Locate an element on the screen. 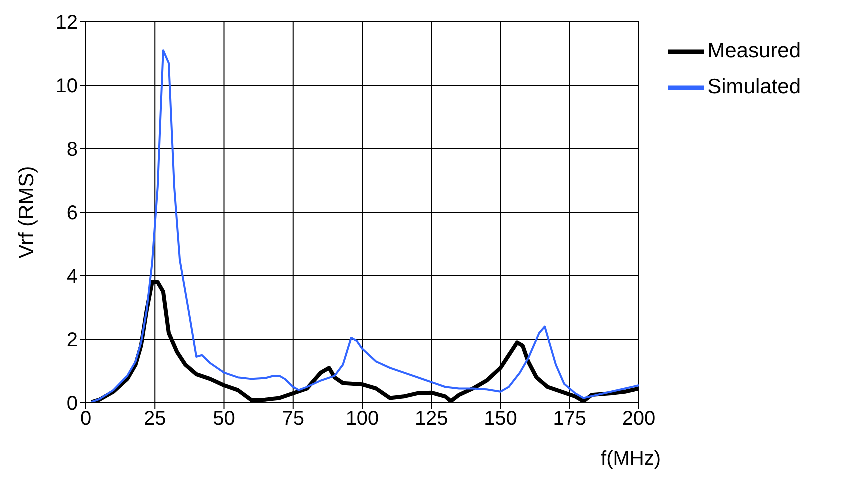 Image resolution: width=859 pixels, height=479 pixels. x-tick-label: 150 is located at coordinates (501, 419).